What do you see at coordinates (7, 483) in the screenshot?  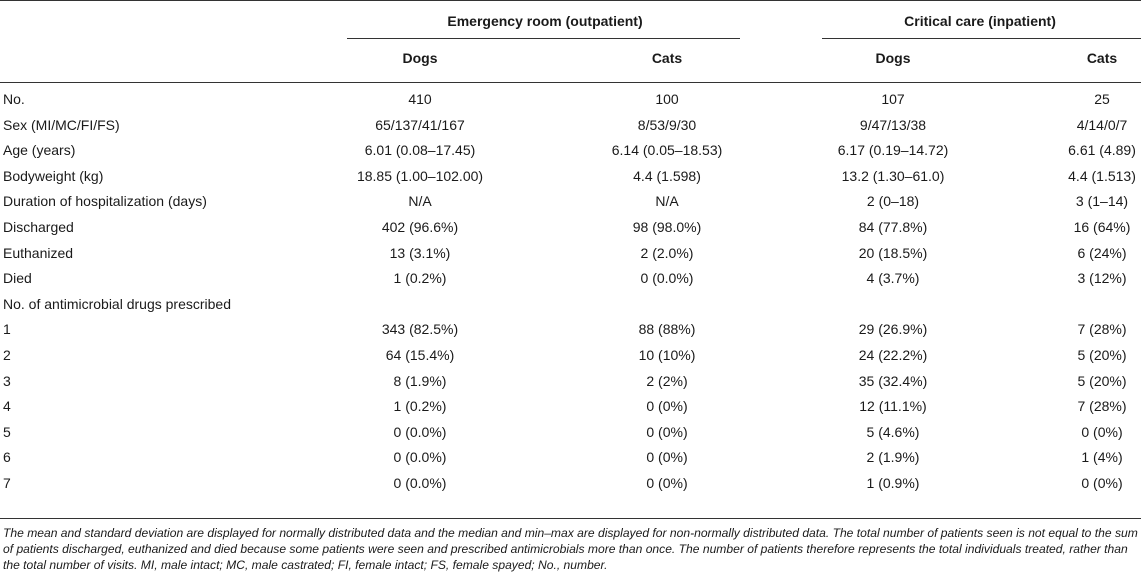 I see `row-label: 7` at bounding box center [7, 483].